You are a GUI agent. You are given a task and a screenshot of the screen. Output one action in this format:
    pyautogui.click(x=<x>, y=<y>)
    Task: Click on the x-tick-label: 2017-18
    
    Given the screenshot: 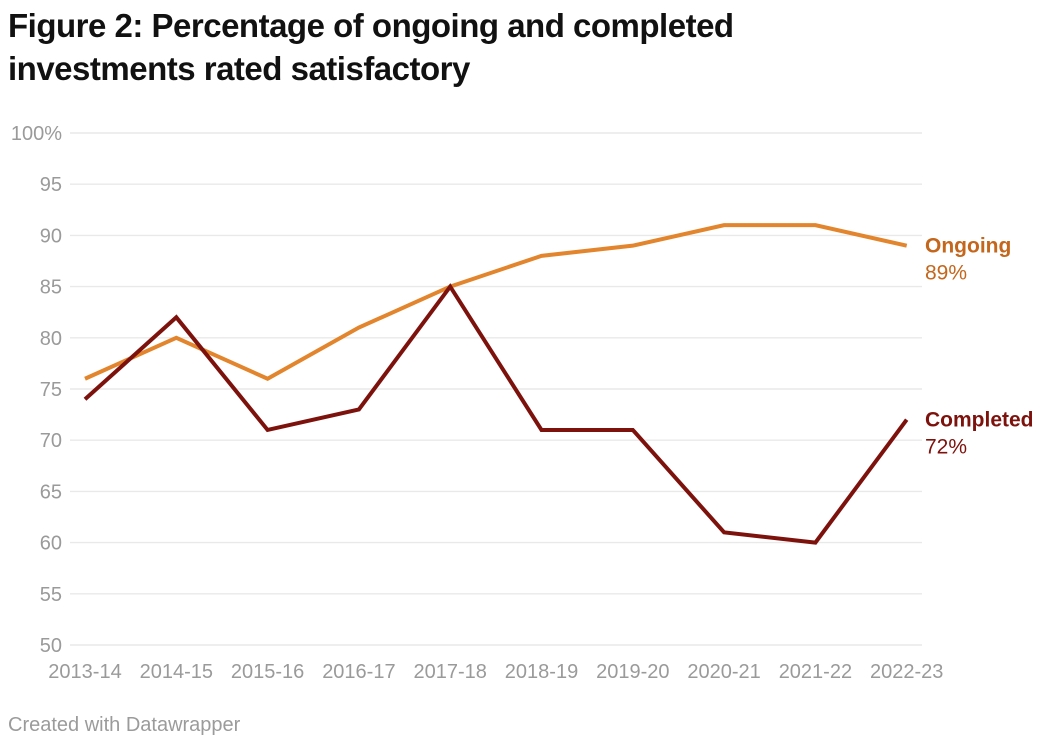 What is the action you would take?
    pyautogui.click(x=449, y=672)
    